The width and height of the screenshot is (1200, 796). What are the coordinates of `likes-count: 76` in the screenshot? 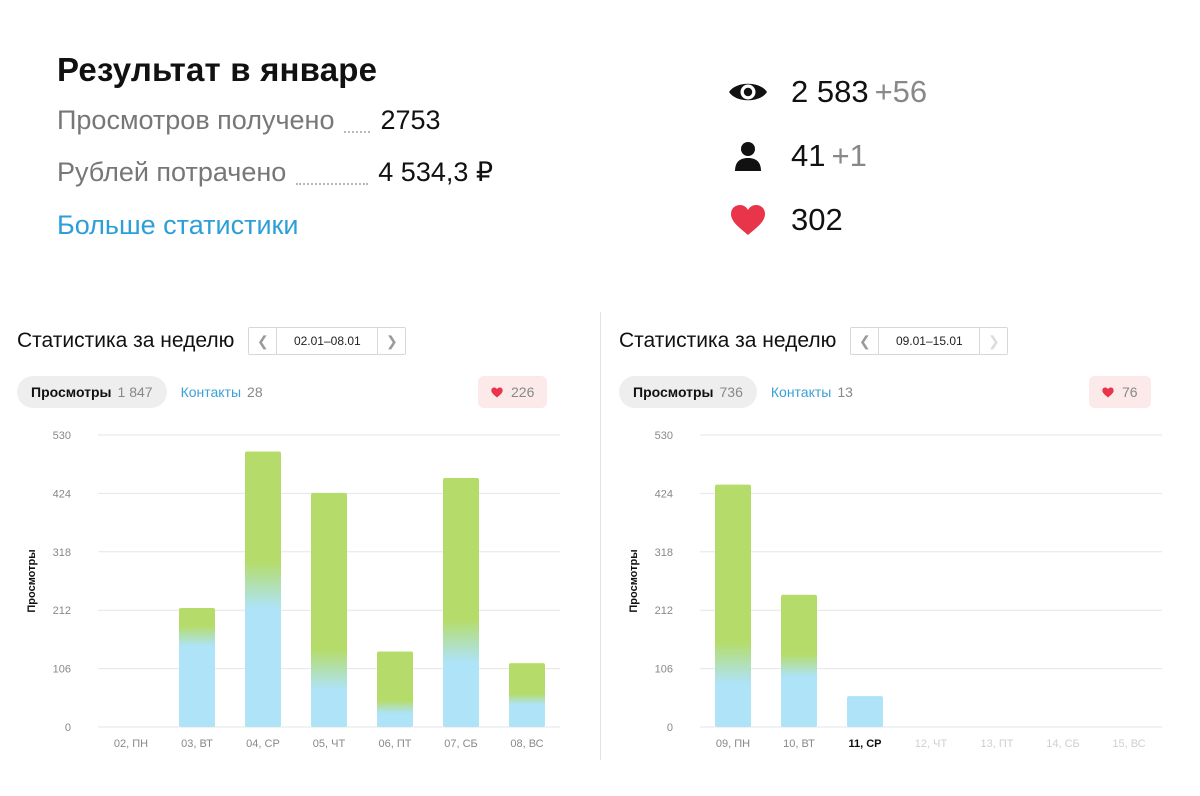 It's located at (1130, 392).